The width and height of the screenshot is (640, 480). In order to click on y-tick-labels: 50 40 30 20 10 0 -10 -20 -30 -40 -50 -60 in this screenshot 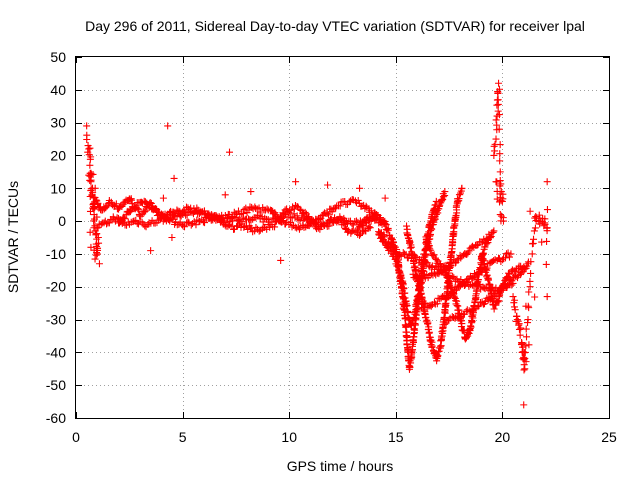, I will do `click(56, 237)`.